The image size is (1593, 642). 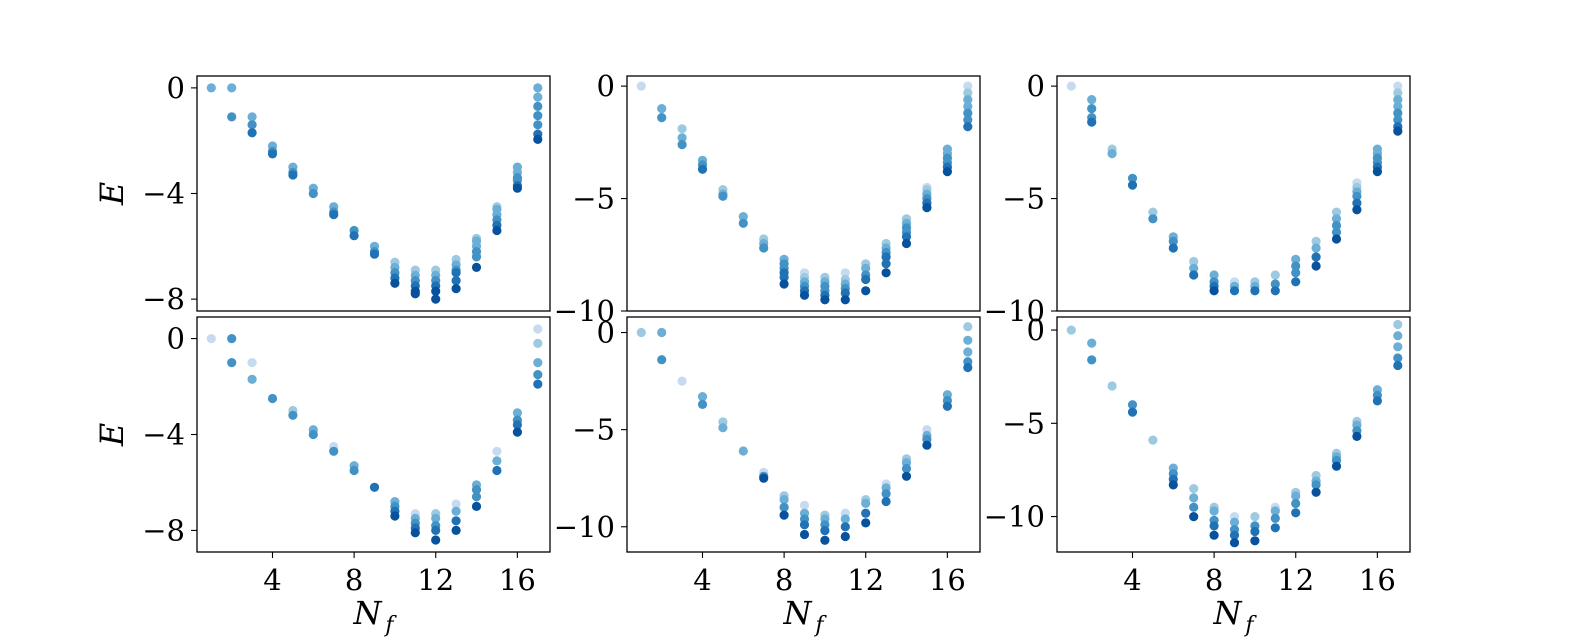 I want to click on x-axis-label: N, so click(x=798, y=613).